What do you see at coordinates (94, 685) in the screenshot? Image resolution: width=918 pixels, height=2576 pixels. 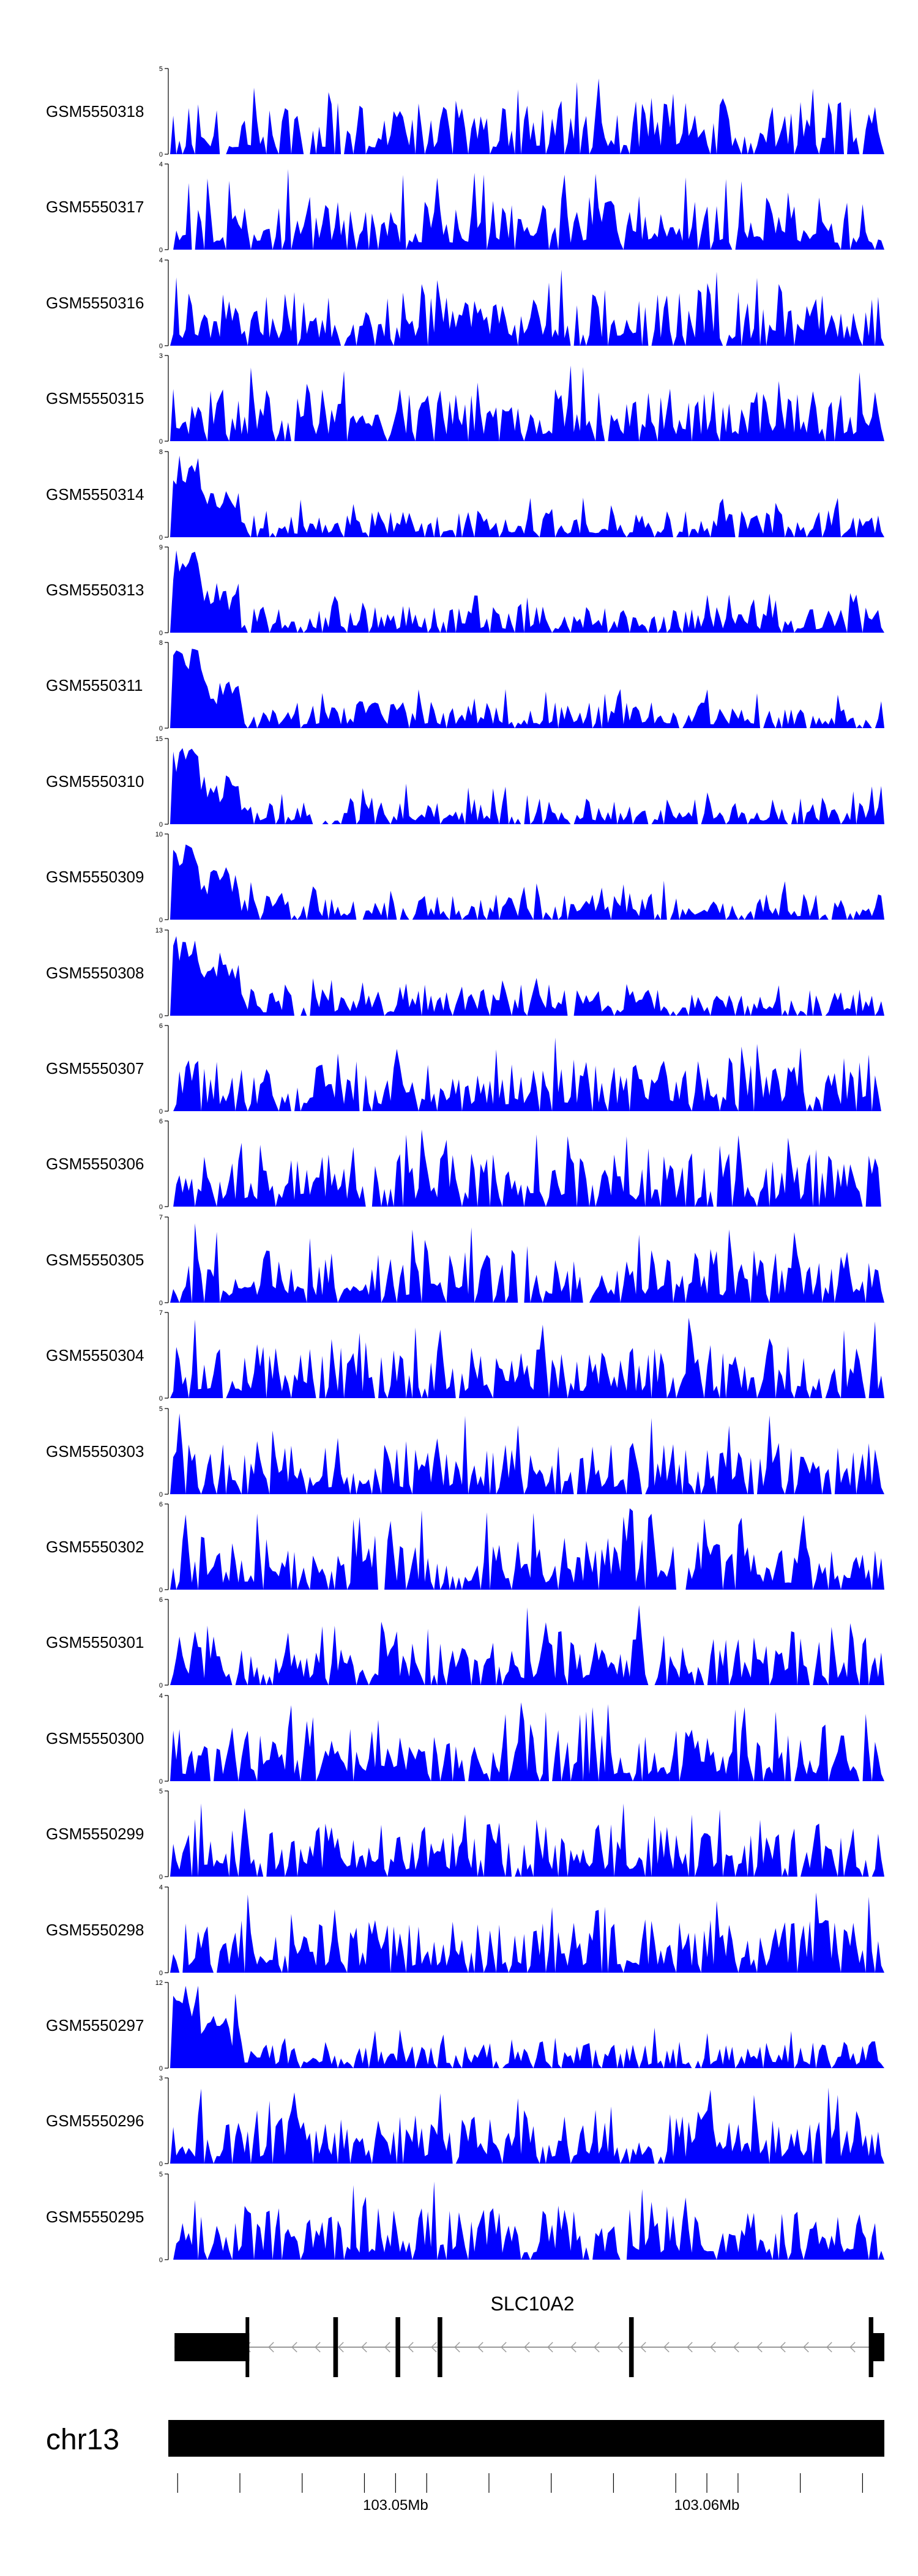 I see `track-name-label: GSM5550311` at bounding box center [94, 685].